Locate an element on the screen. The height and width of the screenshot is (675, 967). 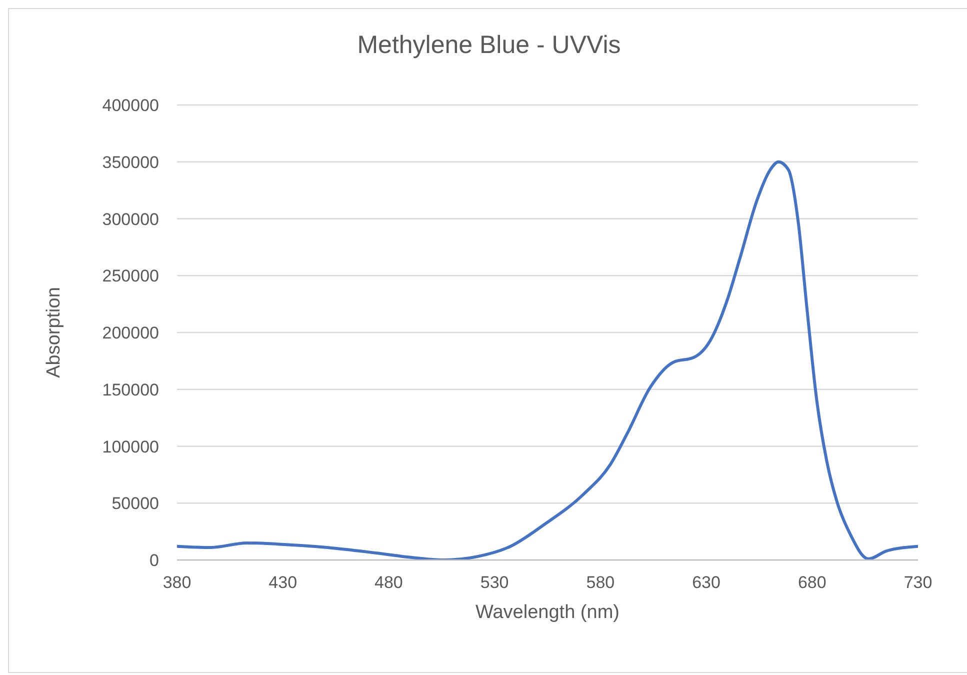
y-tick-label: 350000 is located at coordinates (130, 162).